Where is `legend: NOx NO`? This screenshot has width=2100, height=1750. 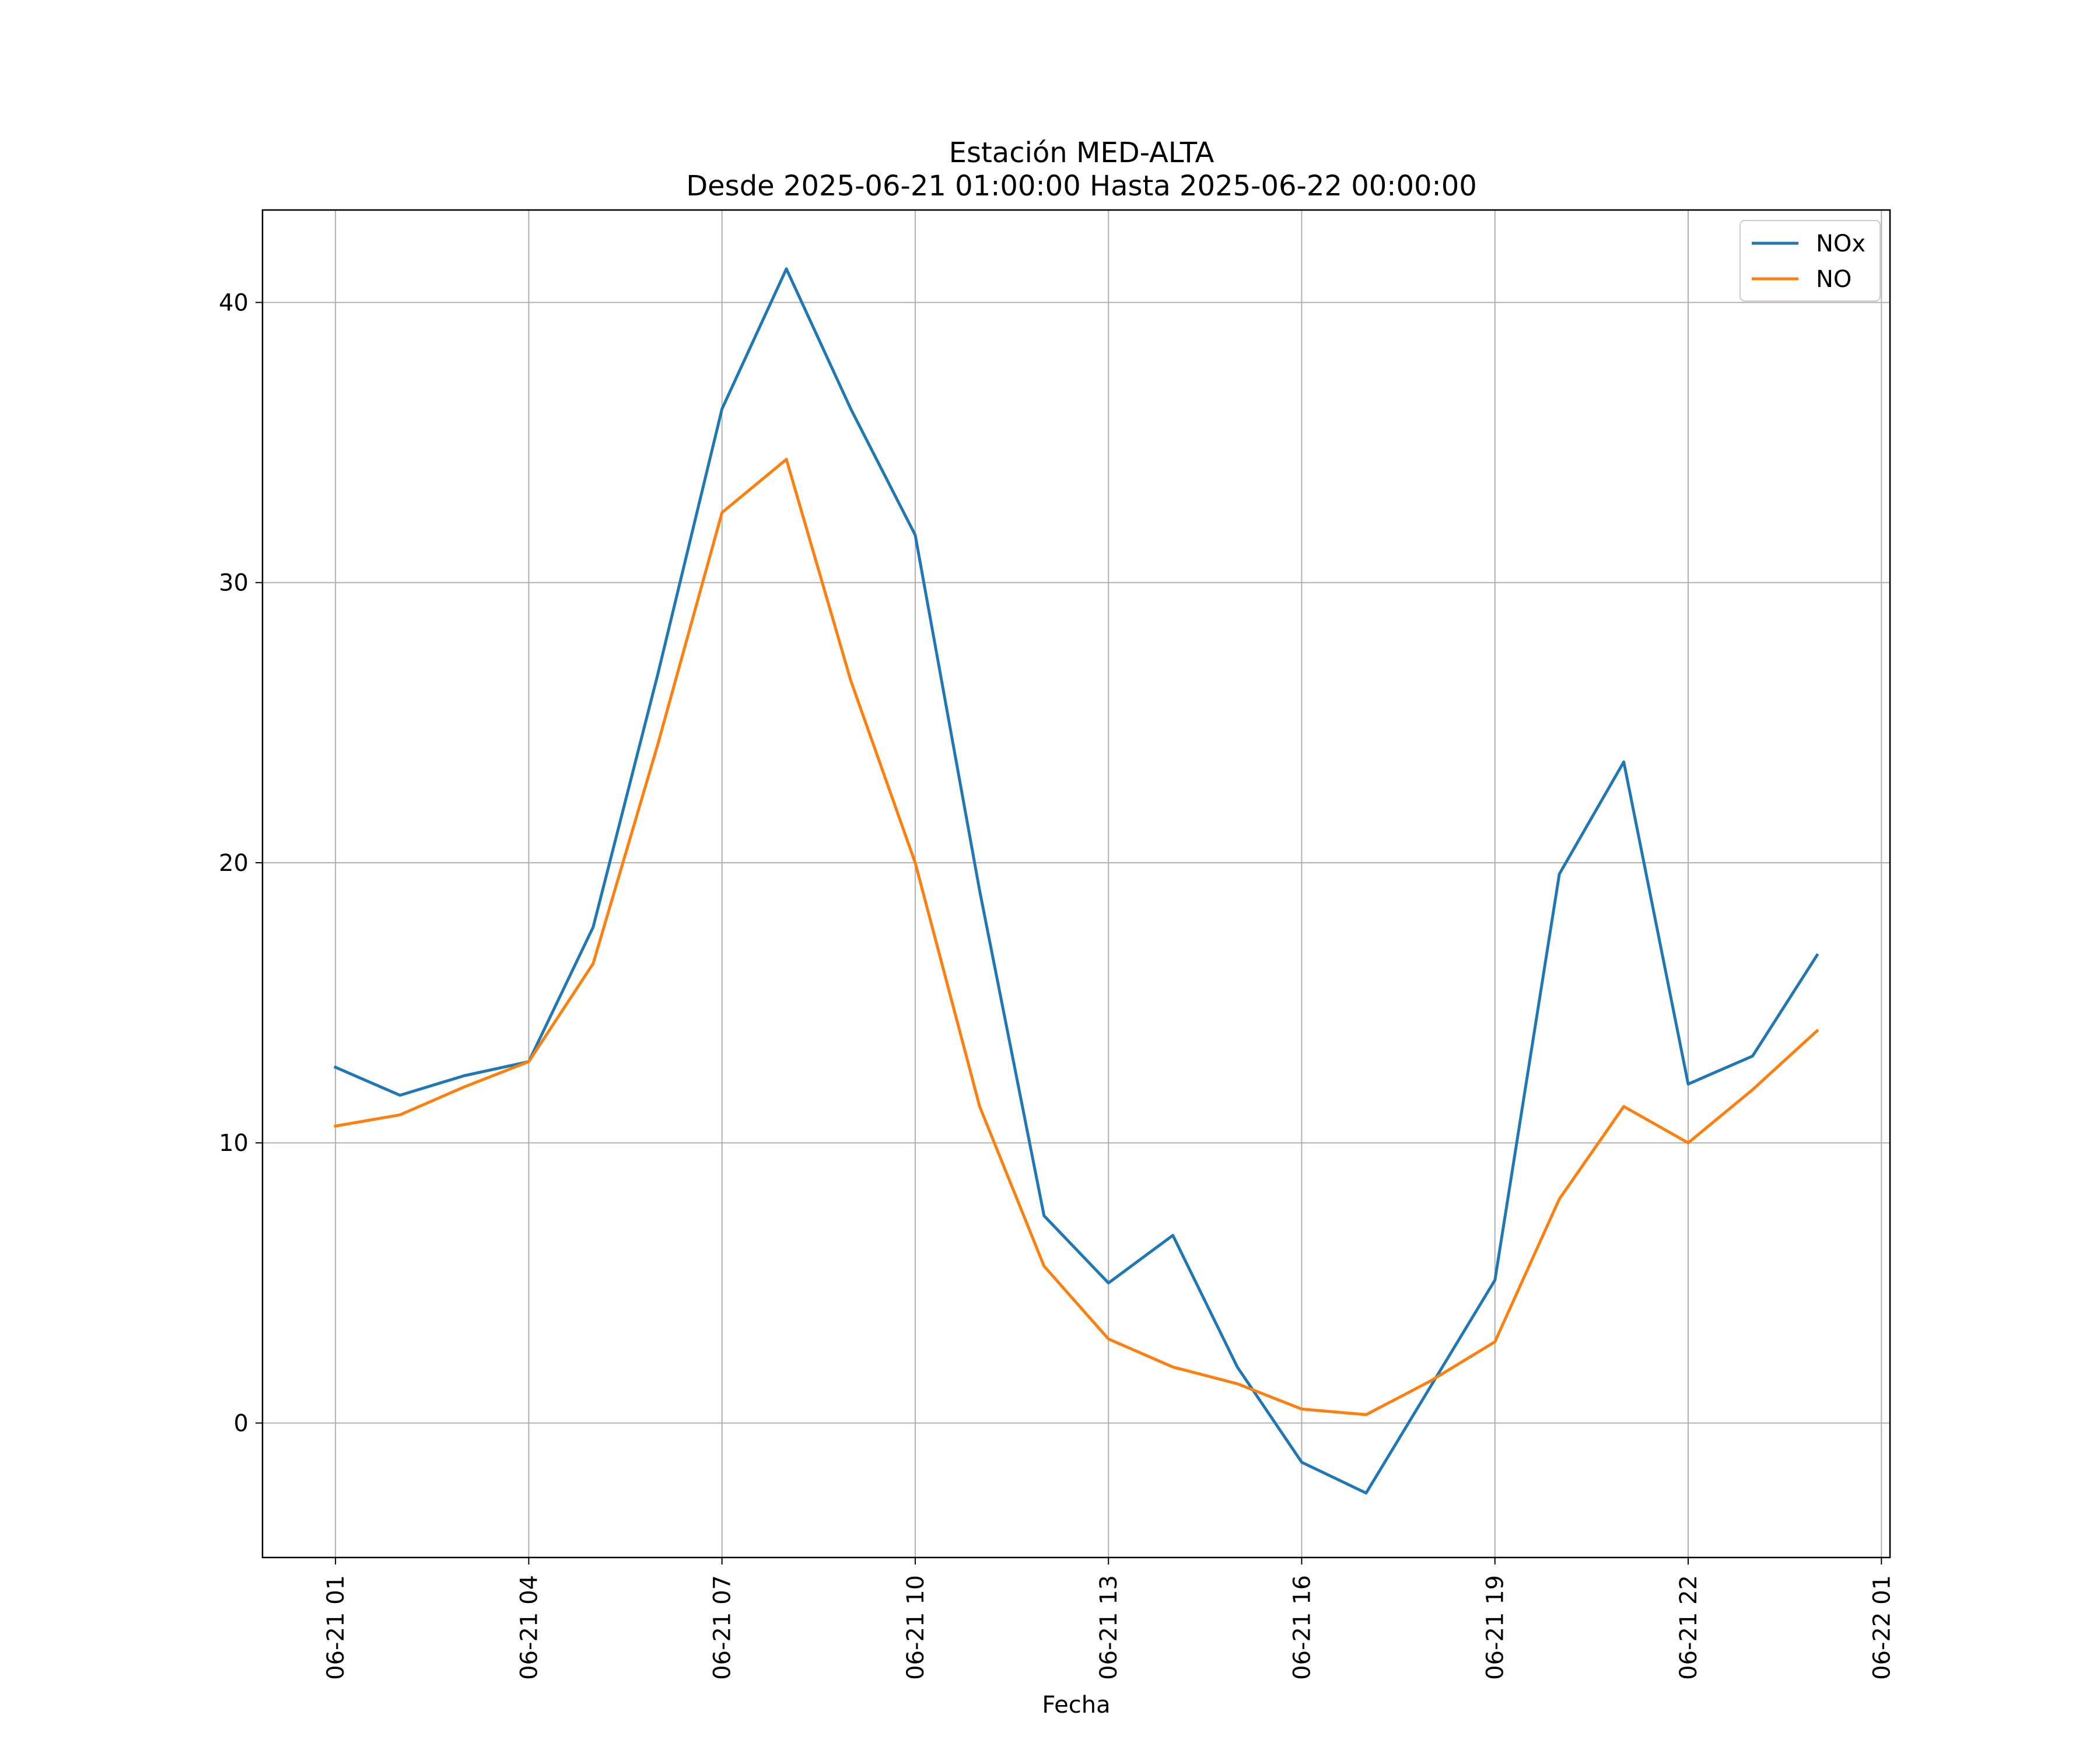 legend: NOx NO is located at coordinates (1810, 261).